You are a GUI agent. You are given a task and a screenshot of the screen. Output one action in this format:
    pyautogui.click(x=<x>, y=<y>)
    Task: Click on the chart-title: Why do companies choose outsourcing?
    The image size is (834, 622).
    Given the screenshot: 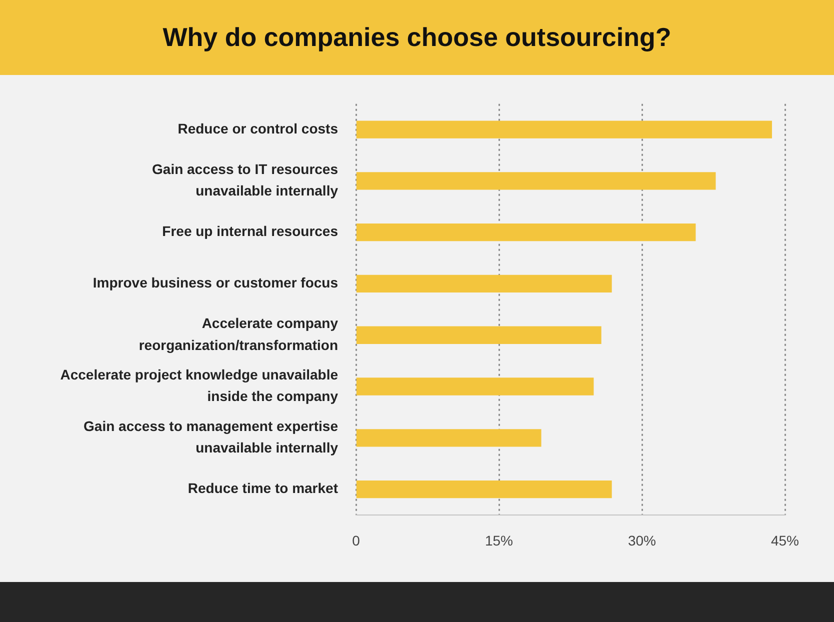 What is the action you would take?
    pyautogui.click(x=417, y=37)
    